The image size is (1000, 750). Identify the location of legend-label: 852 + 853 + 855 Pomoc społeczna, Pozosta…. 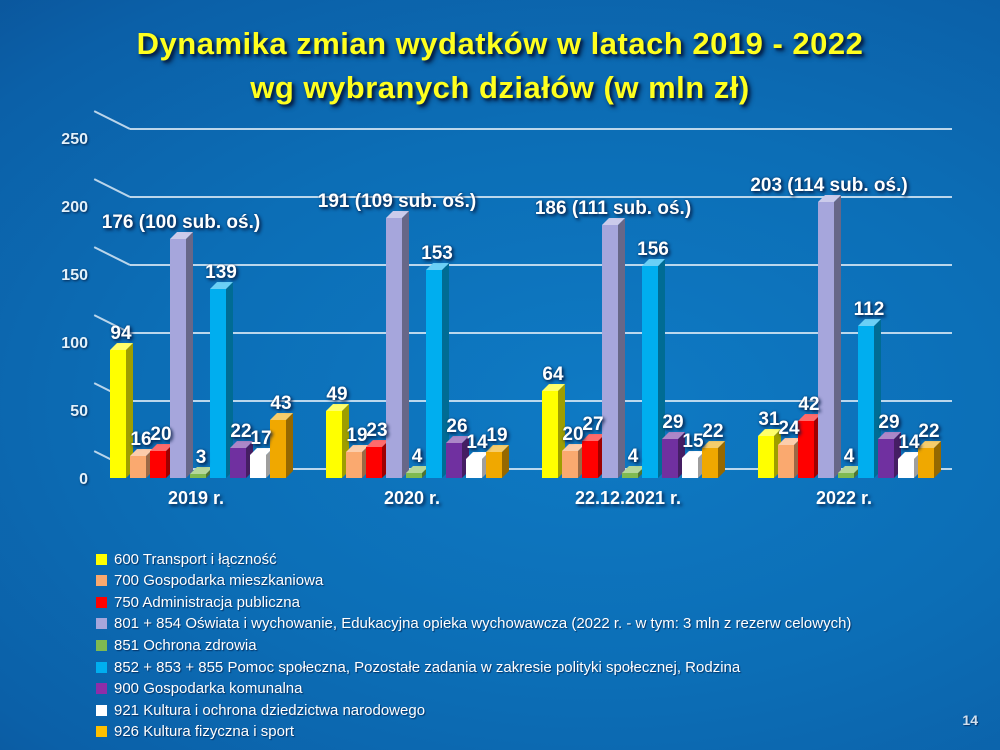
(427, 667).